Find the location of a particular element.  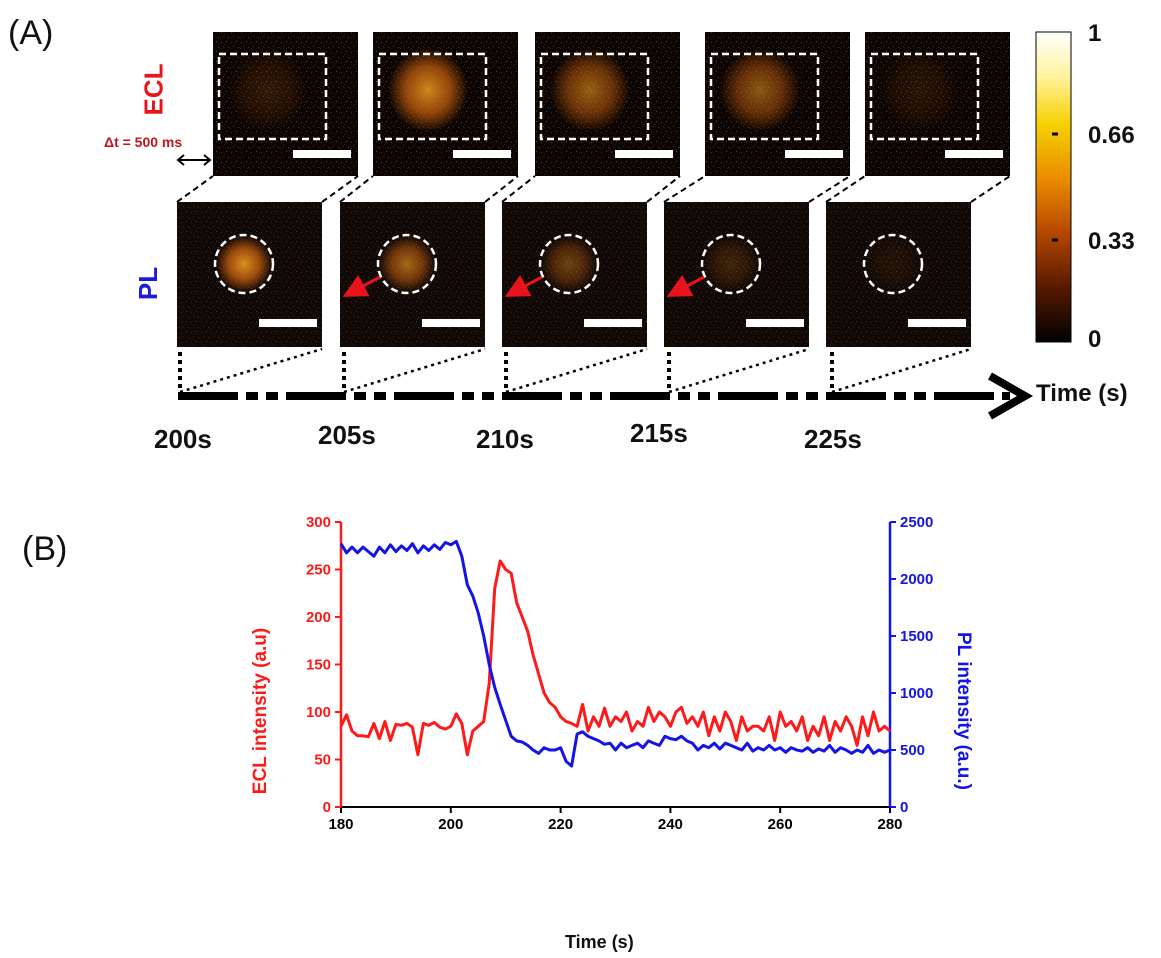

y-left-tick-label: 50 is located at coordinates (322, 760).